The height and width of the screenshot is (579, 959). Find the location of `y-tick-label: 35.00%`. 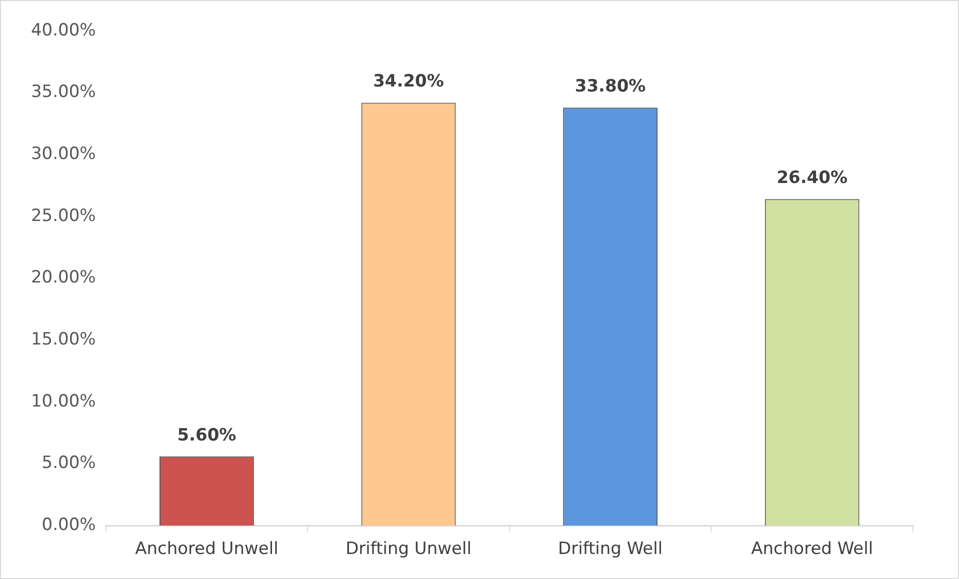

y-tick-label: 35.00% is located at coordinates (63, 92).